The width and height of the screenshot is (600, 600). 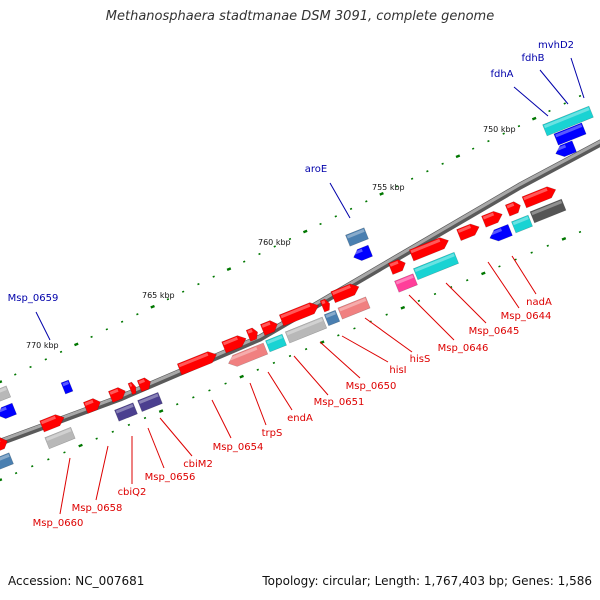 I want to click on gene-label: Msp_0644, so click(x=526, y=316).